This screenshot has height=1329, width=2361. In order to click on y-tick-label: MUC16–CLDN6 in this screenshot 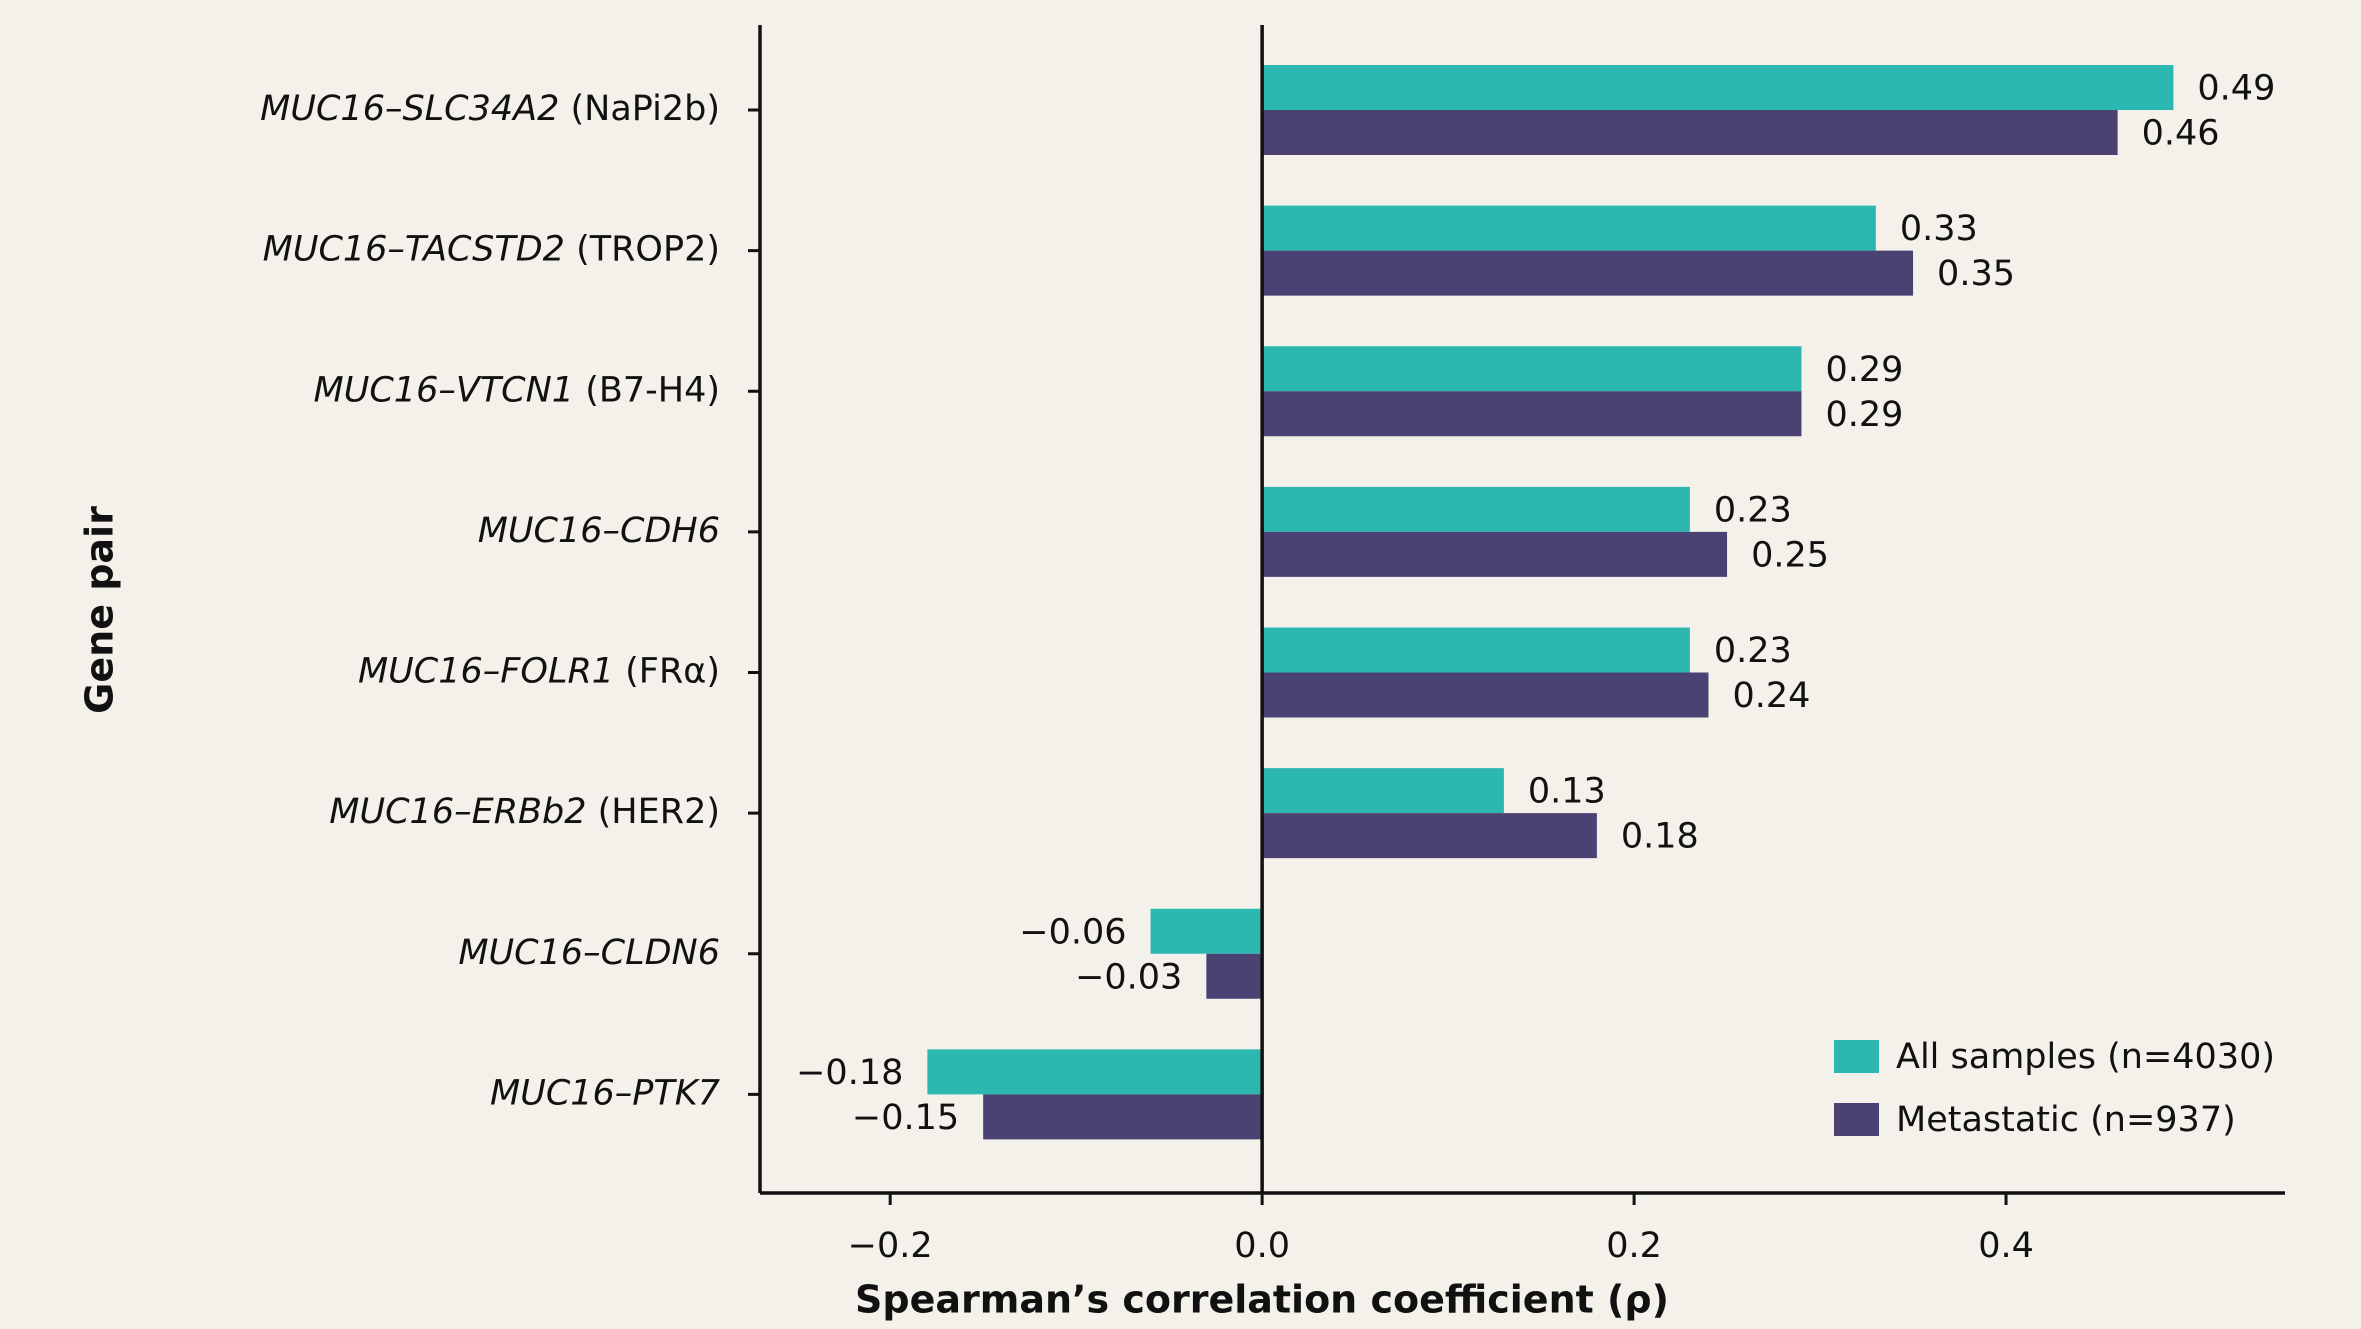, I will do `click(589, 953)`.